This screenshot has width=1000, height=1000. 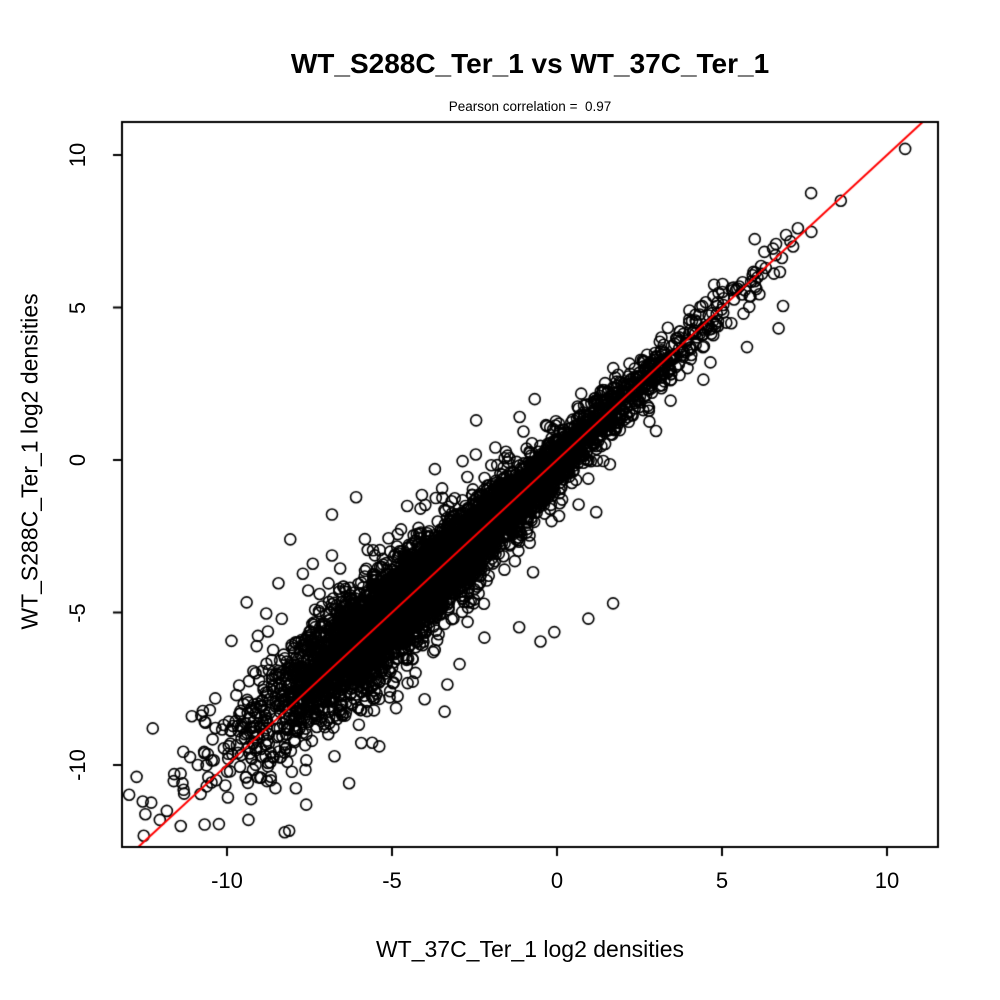 What do you see at coordinates (530, 949) in the screenshot?
I see `x-axis-label: WT_37C_Ter_1 log2 densities` at bounding box center [530, 949].